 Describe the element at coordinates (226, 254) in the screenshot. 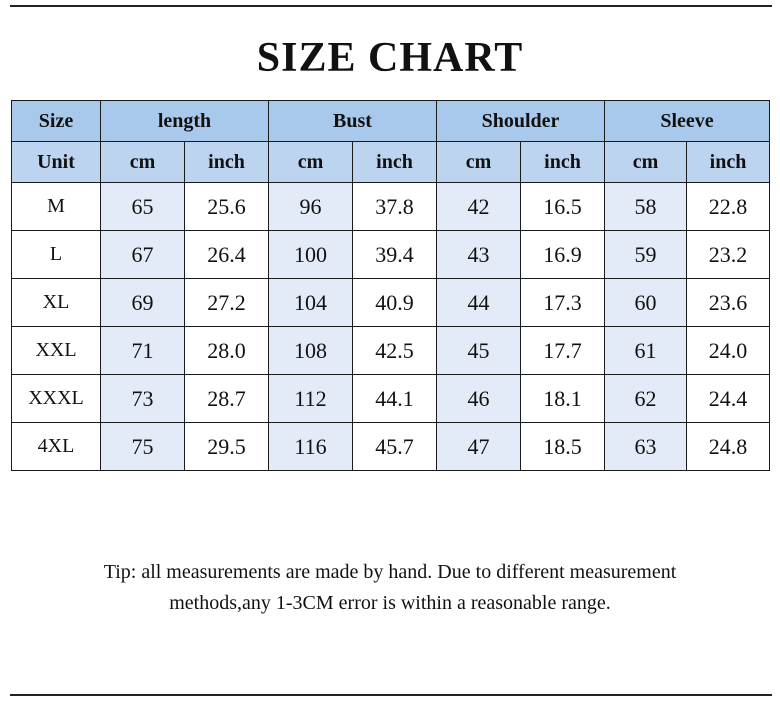

I see `length-inch-cell: 26.4` at that location.